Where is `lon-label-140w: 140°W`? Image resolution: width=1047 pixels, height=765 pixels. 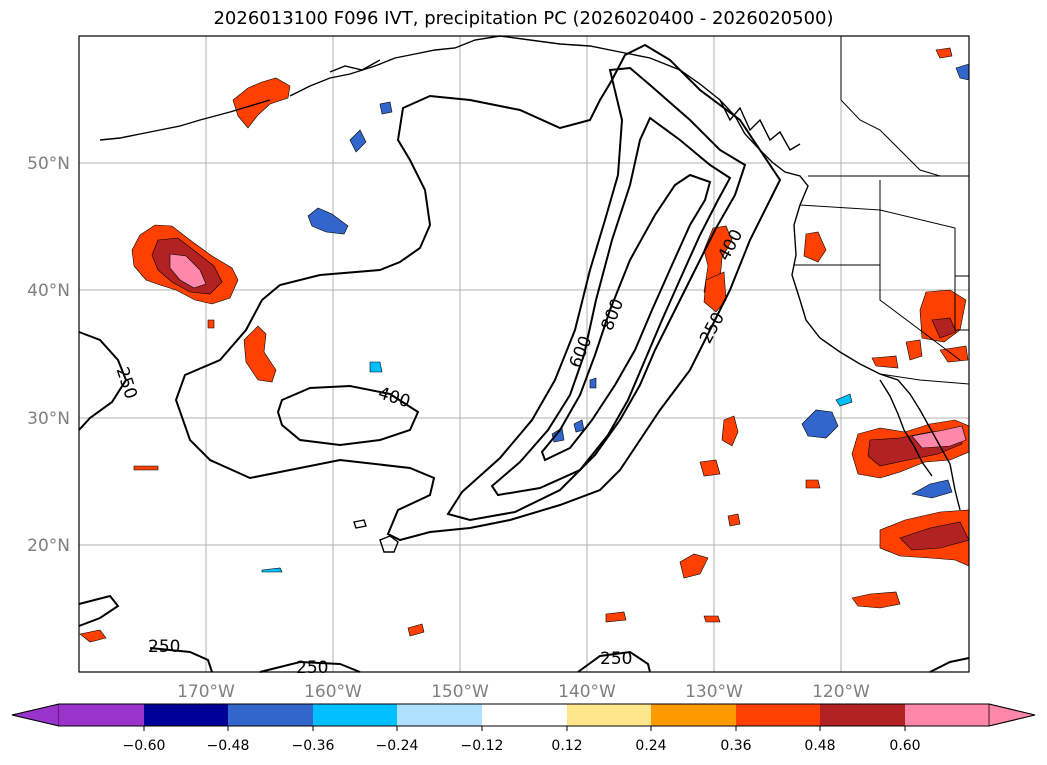
lon-label-140w: 140°W is located at coordinates (587, 692).